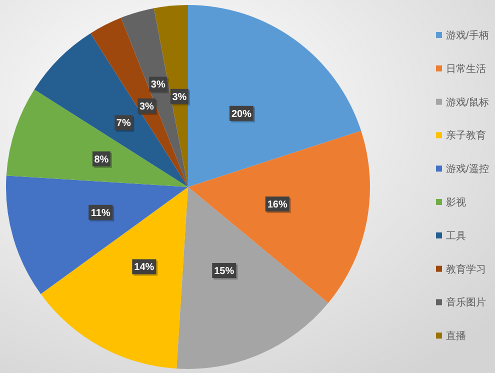 This screenshot has height=373, width=495. I want to click on legend-label: 游戏/手柄, so click(467, 36).